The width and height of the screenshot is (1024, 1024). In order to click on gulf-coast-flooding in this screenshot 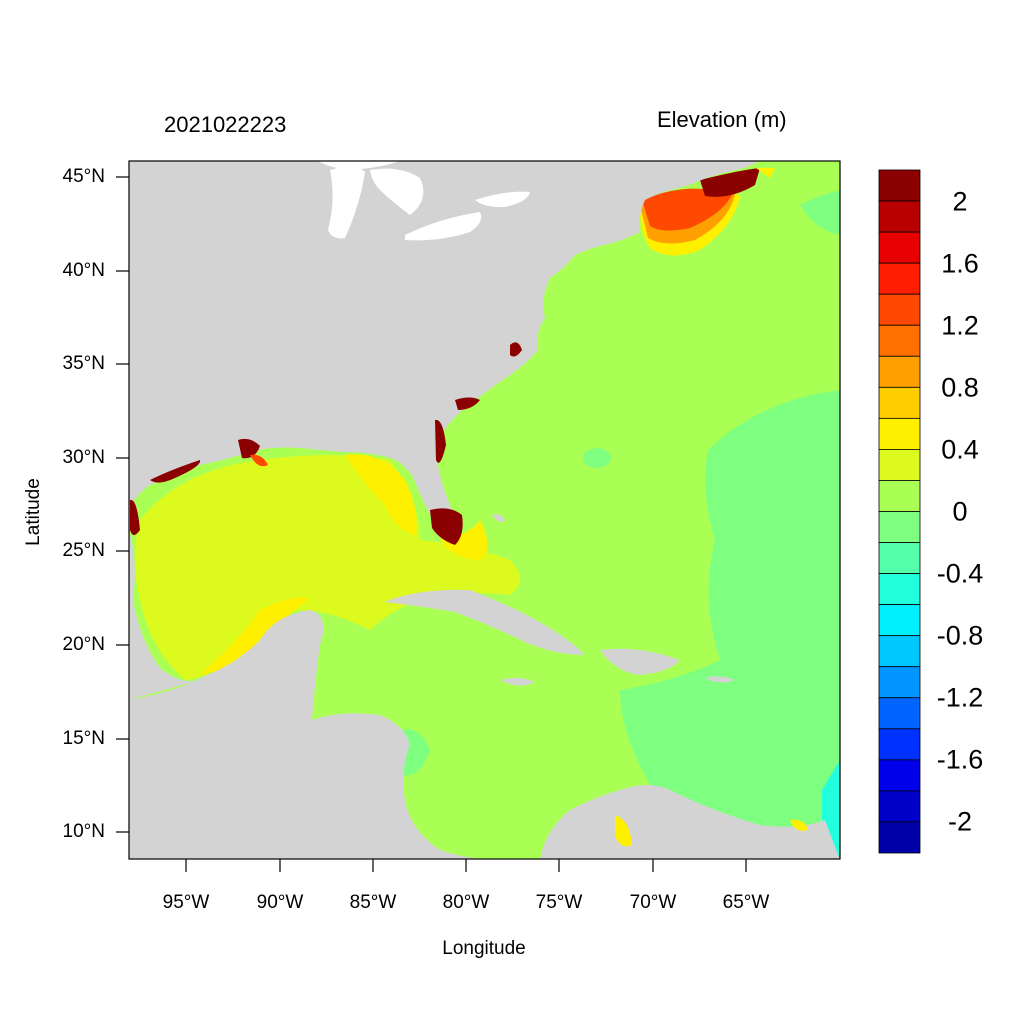, I will do `click(175, 471)`.